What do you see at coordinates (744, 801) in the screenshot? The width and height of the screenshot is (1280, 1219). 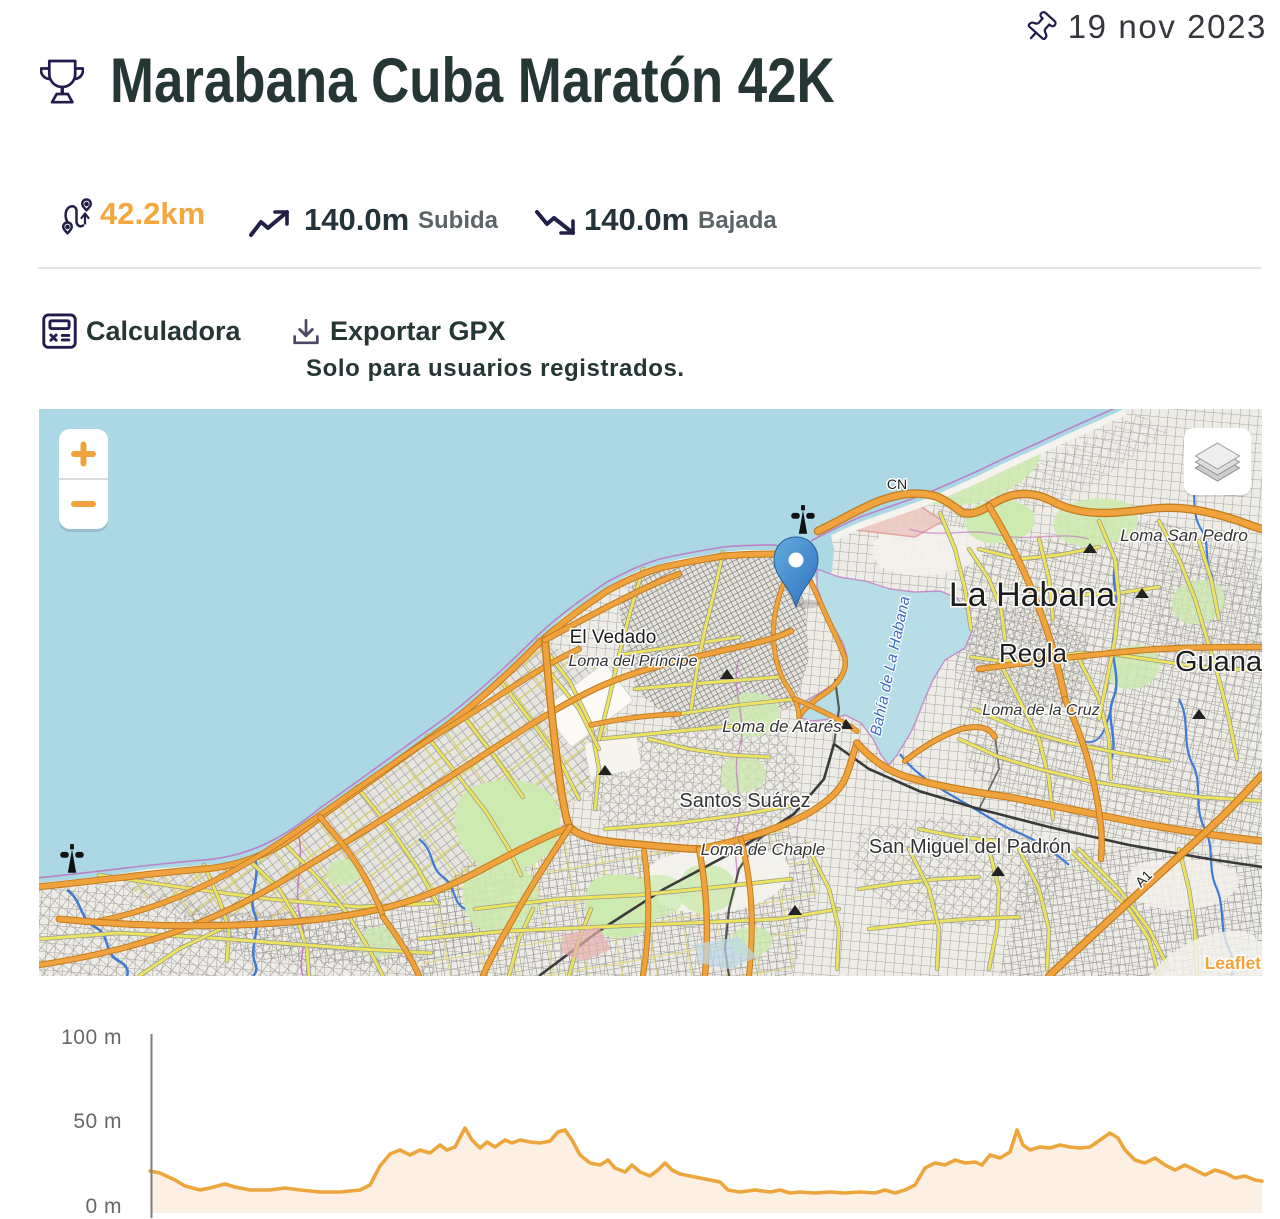 I see `svg-text: Santos Suárez` at bounding box center [744, 801].